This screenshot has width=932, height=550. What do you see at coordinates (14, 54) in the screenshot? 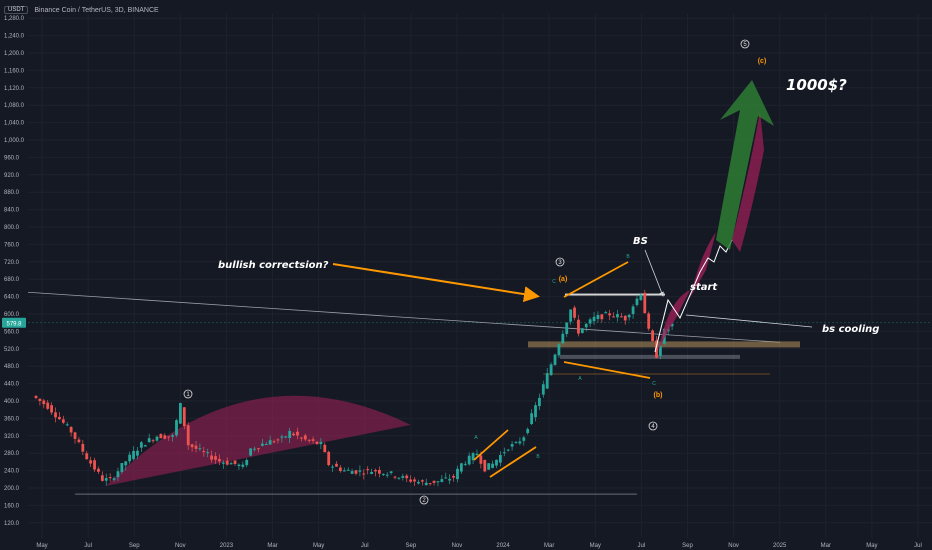
I see `price-tick-label: 1,200.0` at bounding box center [14, 54].